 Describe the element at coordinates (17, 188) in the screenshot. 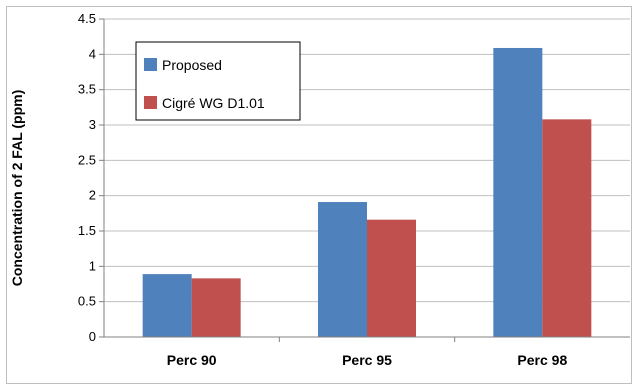

I see `y-axis-title: Concentration of 2 FAL (ppm)` at that location.